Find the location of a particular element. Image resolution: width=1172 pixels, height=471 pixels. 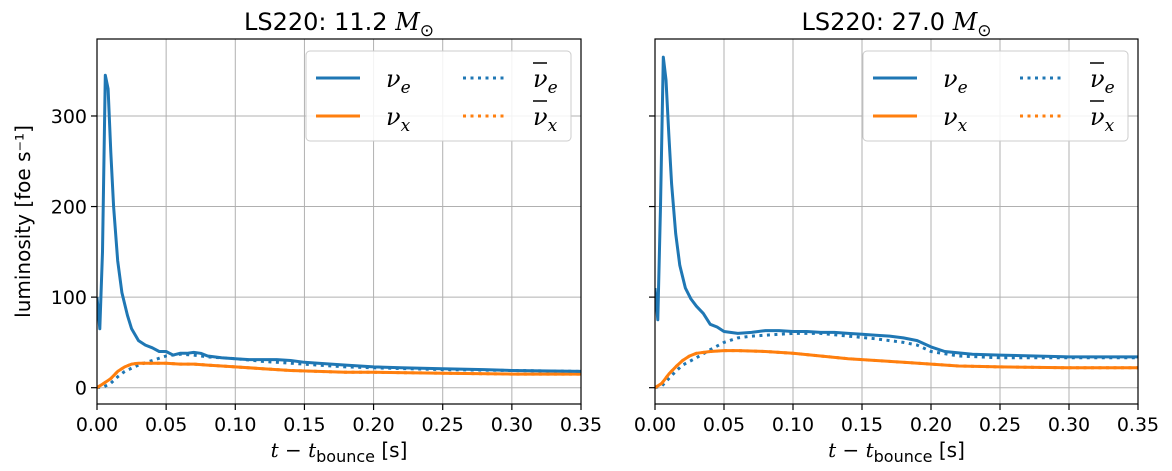

y-tick-label: 200 is located at coordinates (69, 208).